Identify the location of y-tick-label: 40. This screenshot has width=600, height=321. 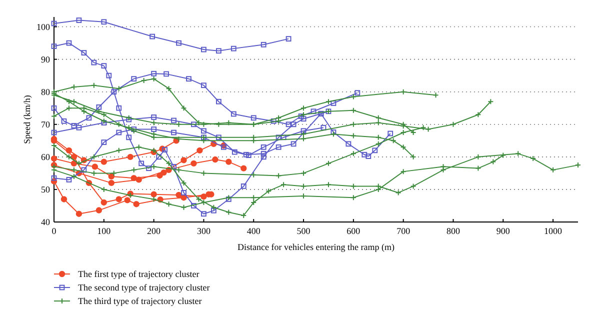
(45, 222).